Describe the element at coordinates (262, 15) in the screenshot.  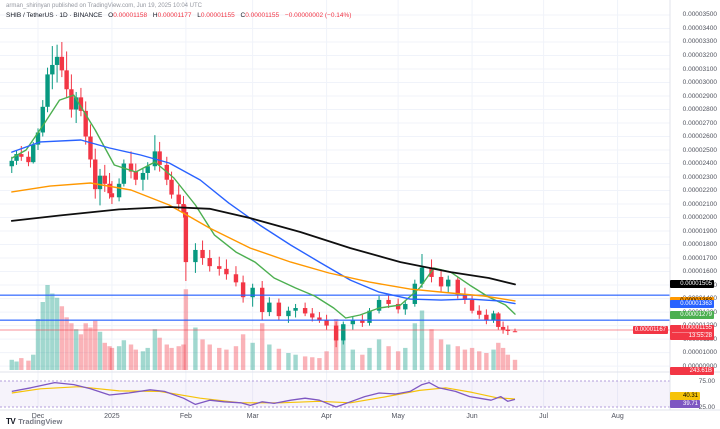
I see `close-value: 0.00001155` at that location.